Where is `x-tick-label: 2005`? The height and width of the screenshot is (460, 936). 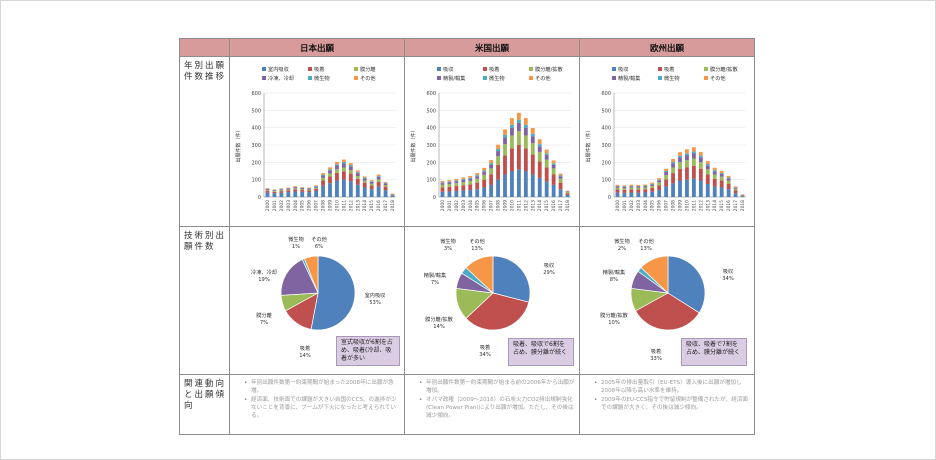
x-tick-label: 2005 is located at coordinates (478, 205).